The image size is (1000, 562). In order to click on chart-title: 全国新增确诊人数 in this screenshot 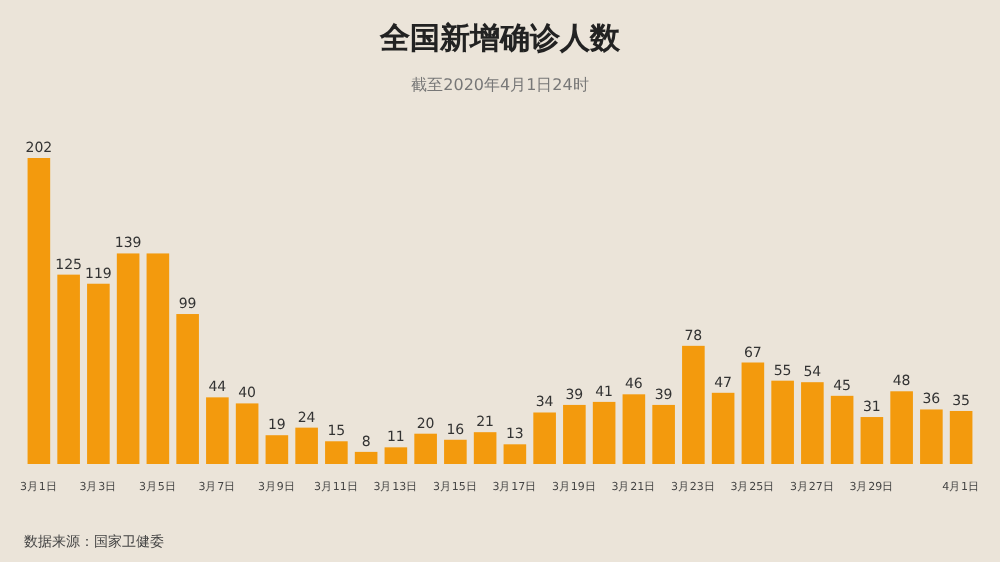, I will do `click(500, 38)`.